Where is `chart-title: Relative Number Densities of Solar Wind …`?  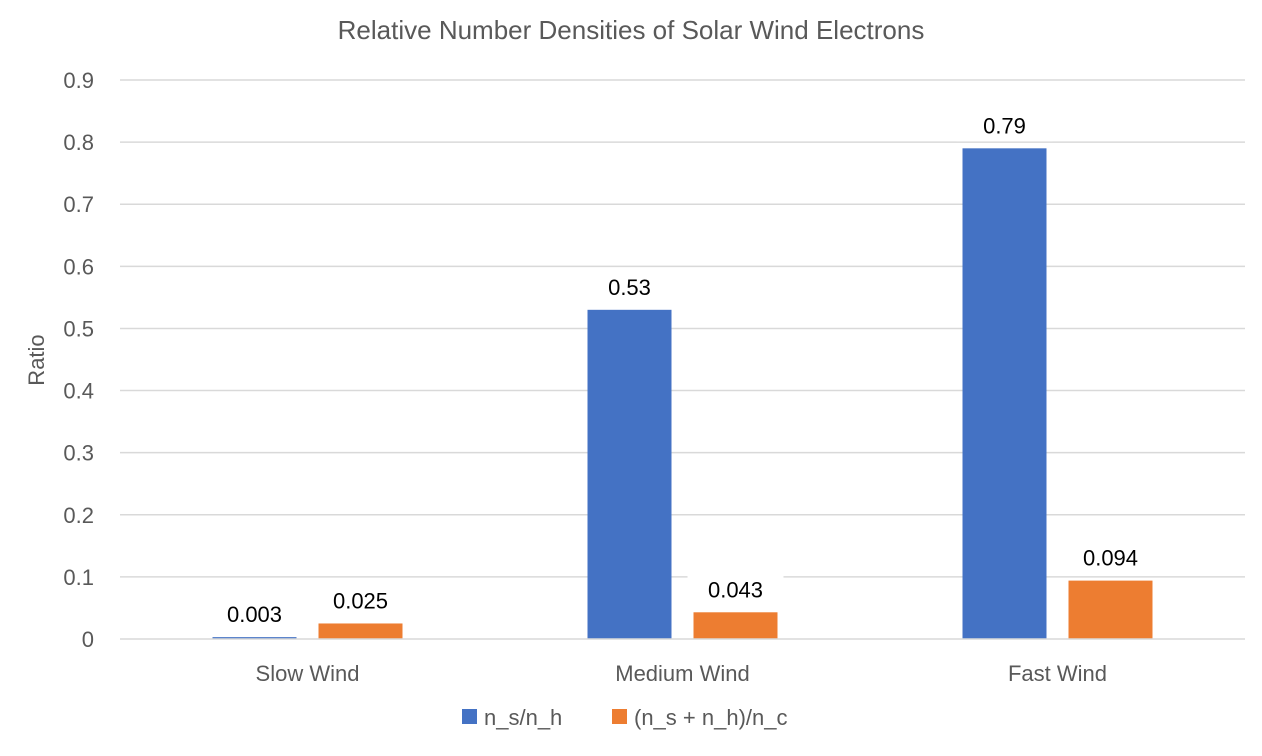
chart-title: Relative Number Densities of Solar Wind … is located at coordinates (631, 30).